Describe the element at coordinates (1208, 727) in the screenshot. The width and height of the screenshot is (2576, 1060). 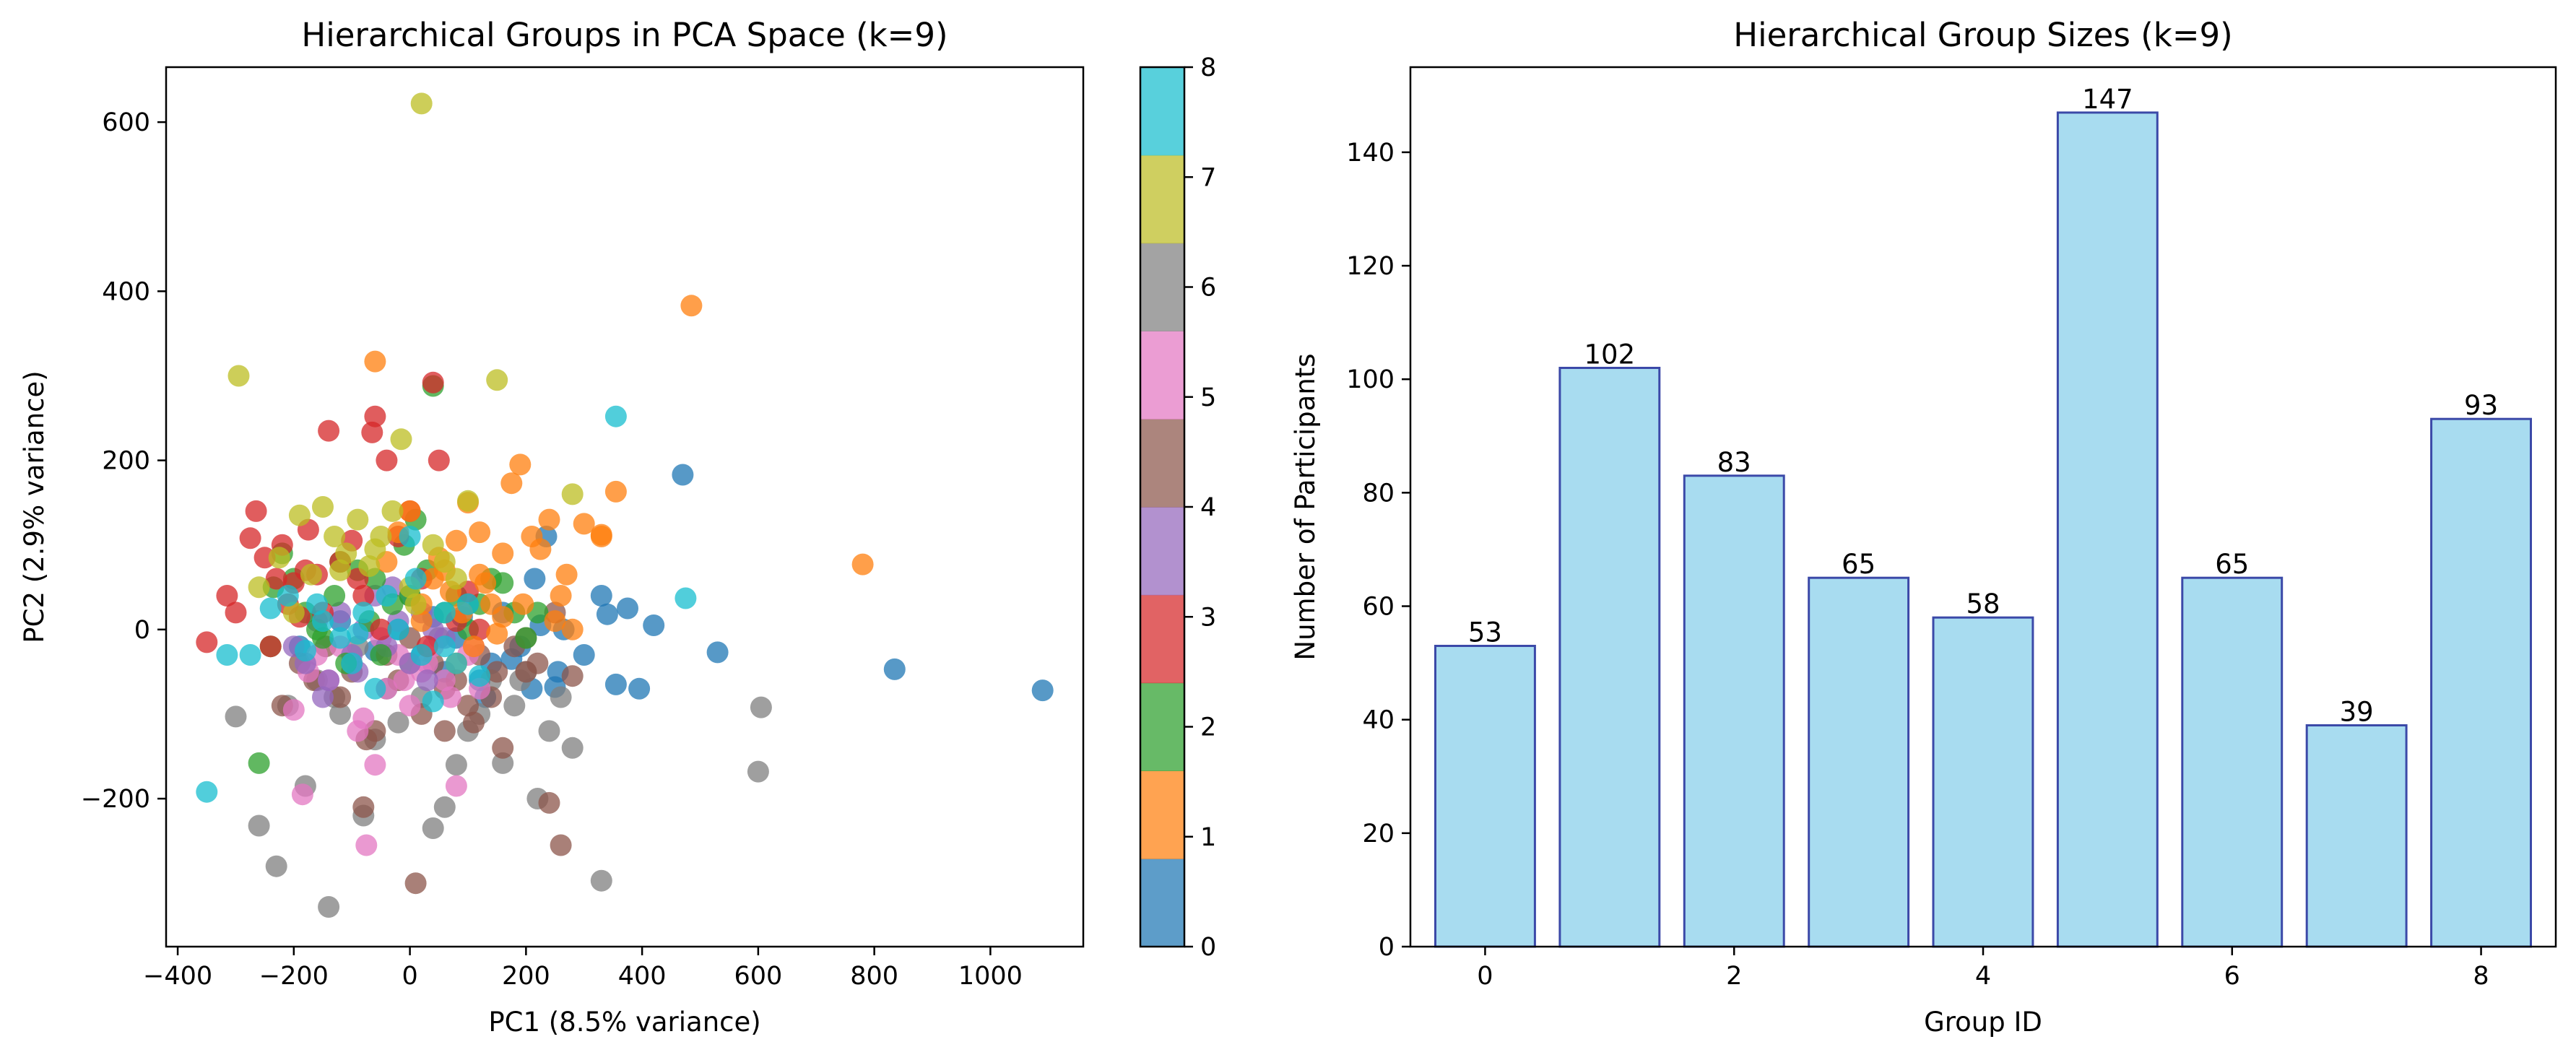
I see `colorbar-tick-label: 2` at that location.